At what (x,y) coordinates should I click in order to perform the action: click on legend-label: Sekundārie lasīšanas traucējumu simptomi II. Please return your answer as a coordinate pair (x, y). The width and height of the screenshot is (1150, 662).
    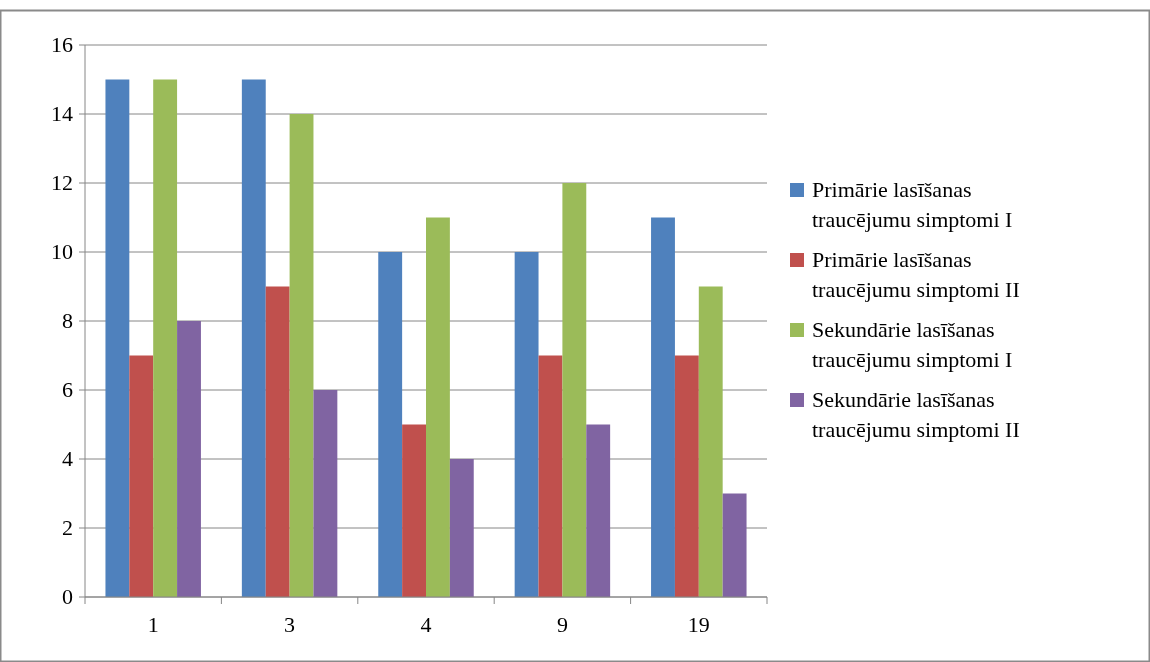
    Looking at the image, I should click on (916, 414).